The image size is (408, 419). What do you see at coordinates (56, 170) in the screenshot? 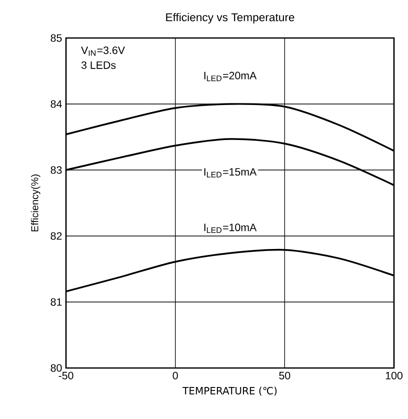
I see `y-tick-label: 83` at bounding box center [56, 170].